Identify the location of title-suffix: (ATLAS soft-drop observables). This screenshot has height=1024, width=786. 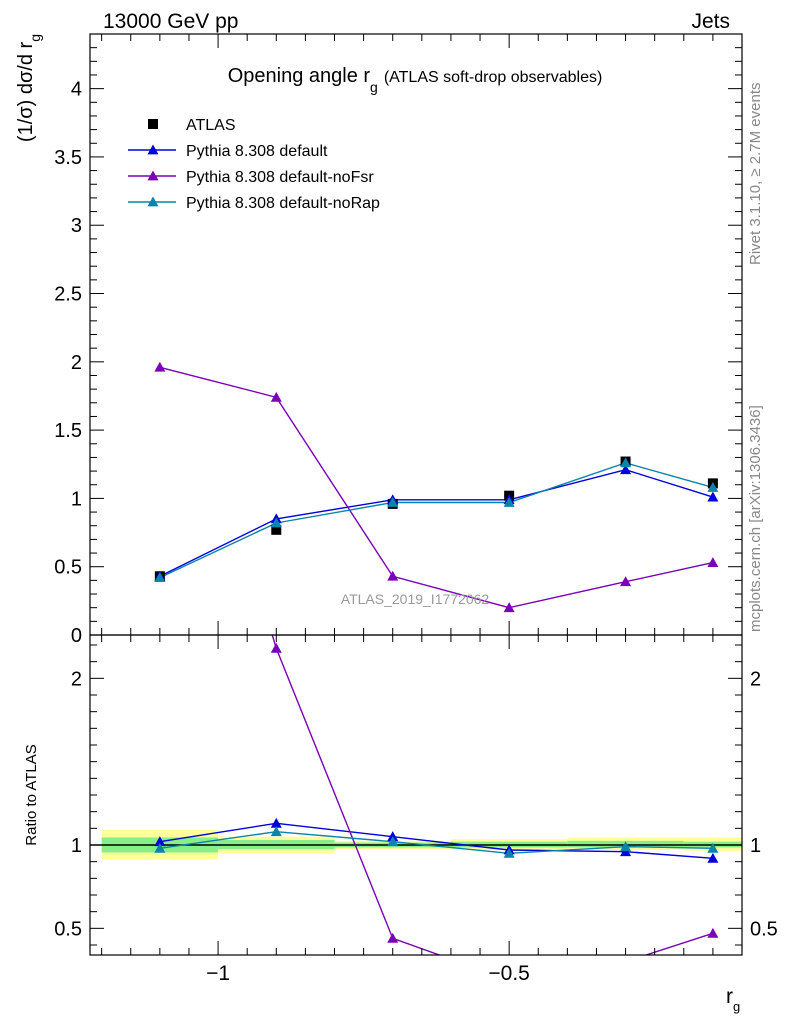
(493, 77).